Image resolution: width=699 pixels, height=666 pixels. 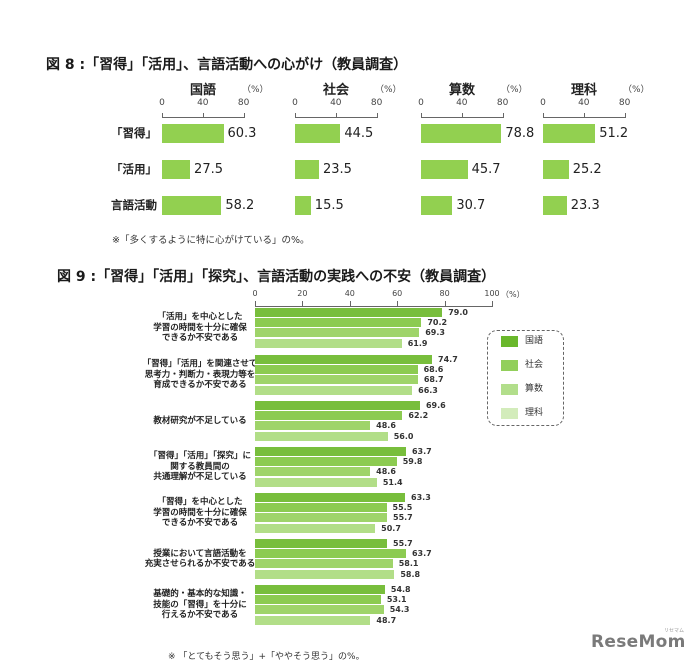 What do you see at coordinates (428, 390) in the screenshot?
I see `data-label: 66.3` at bounding box center [428, 390].